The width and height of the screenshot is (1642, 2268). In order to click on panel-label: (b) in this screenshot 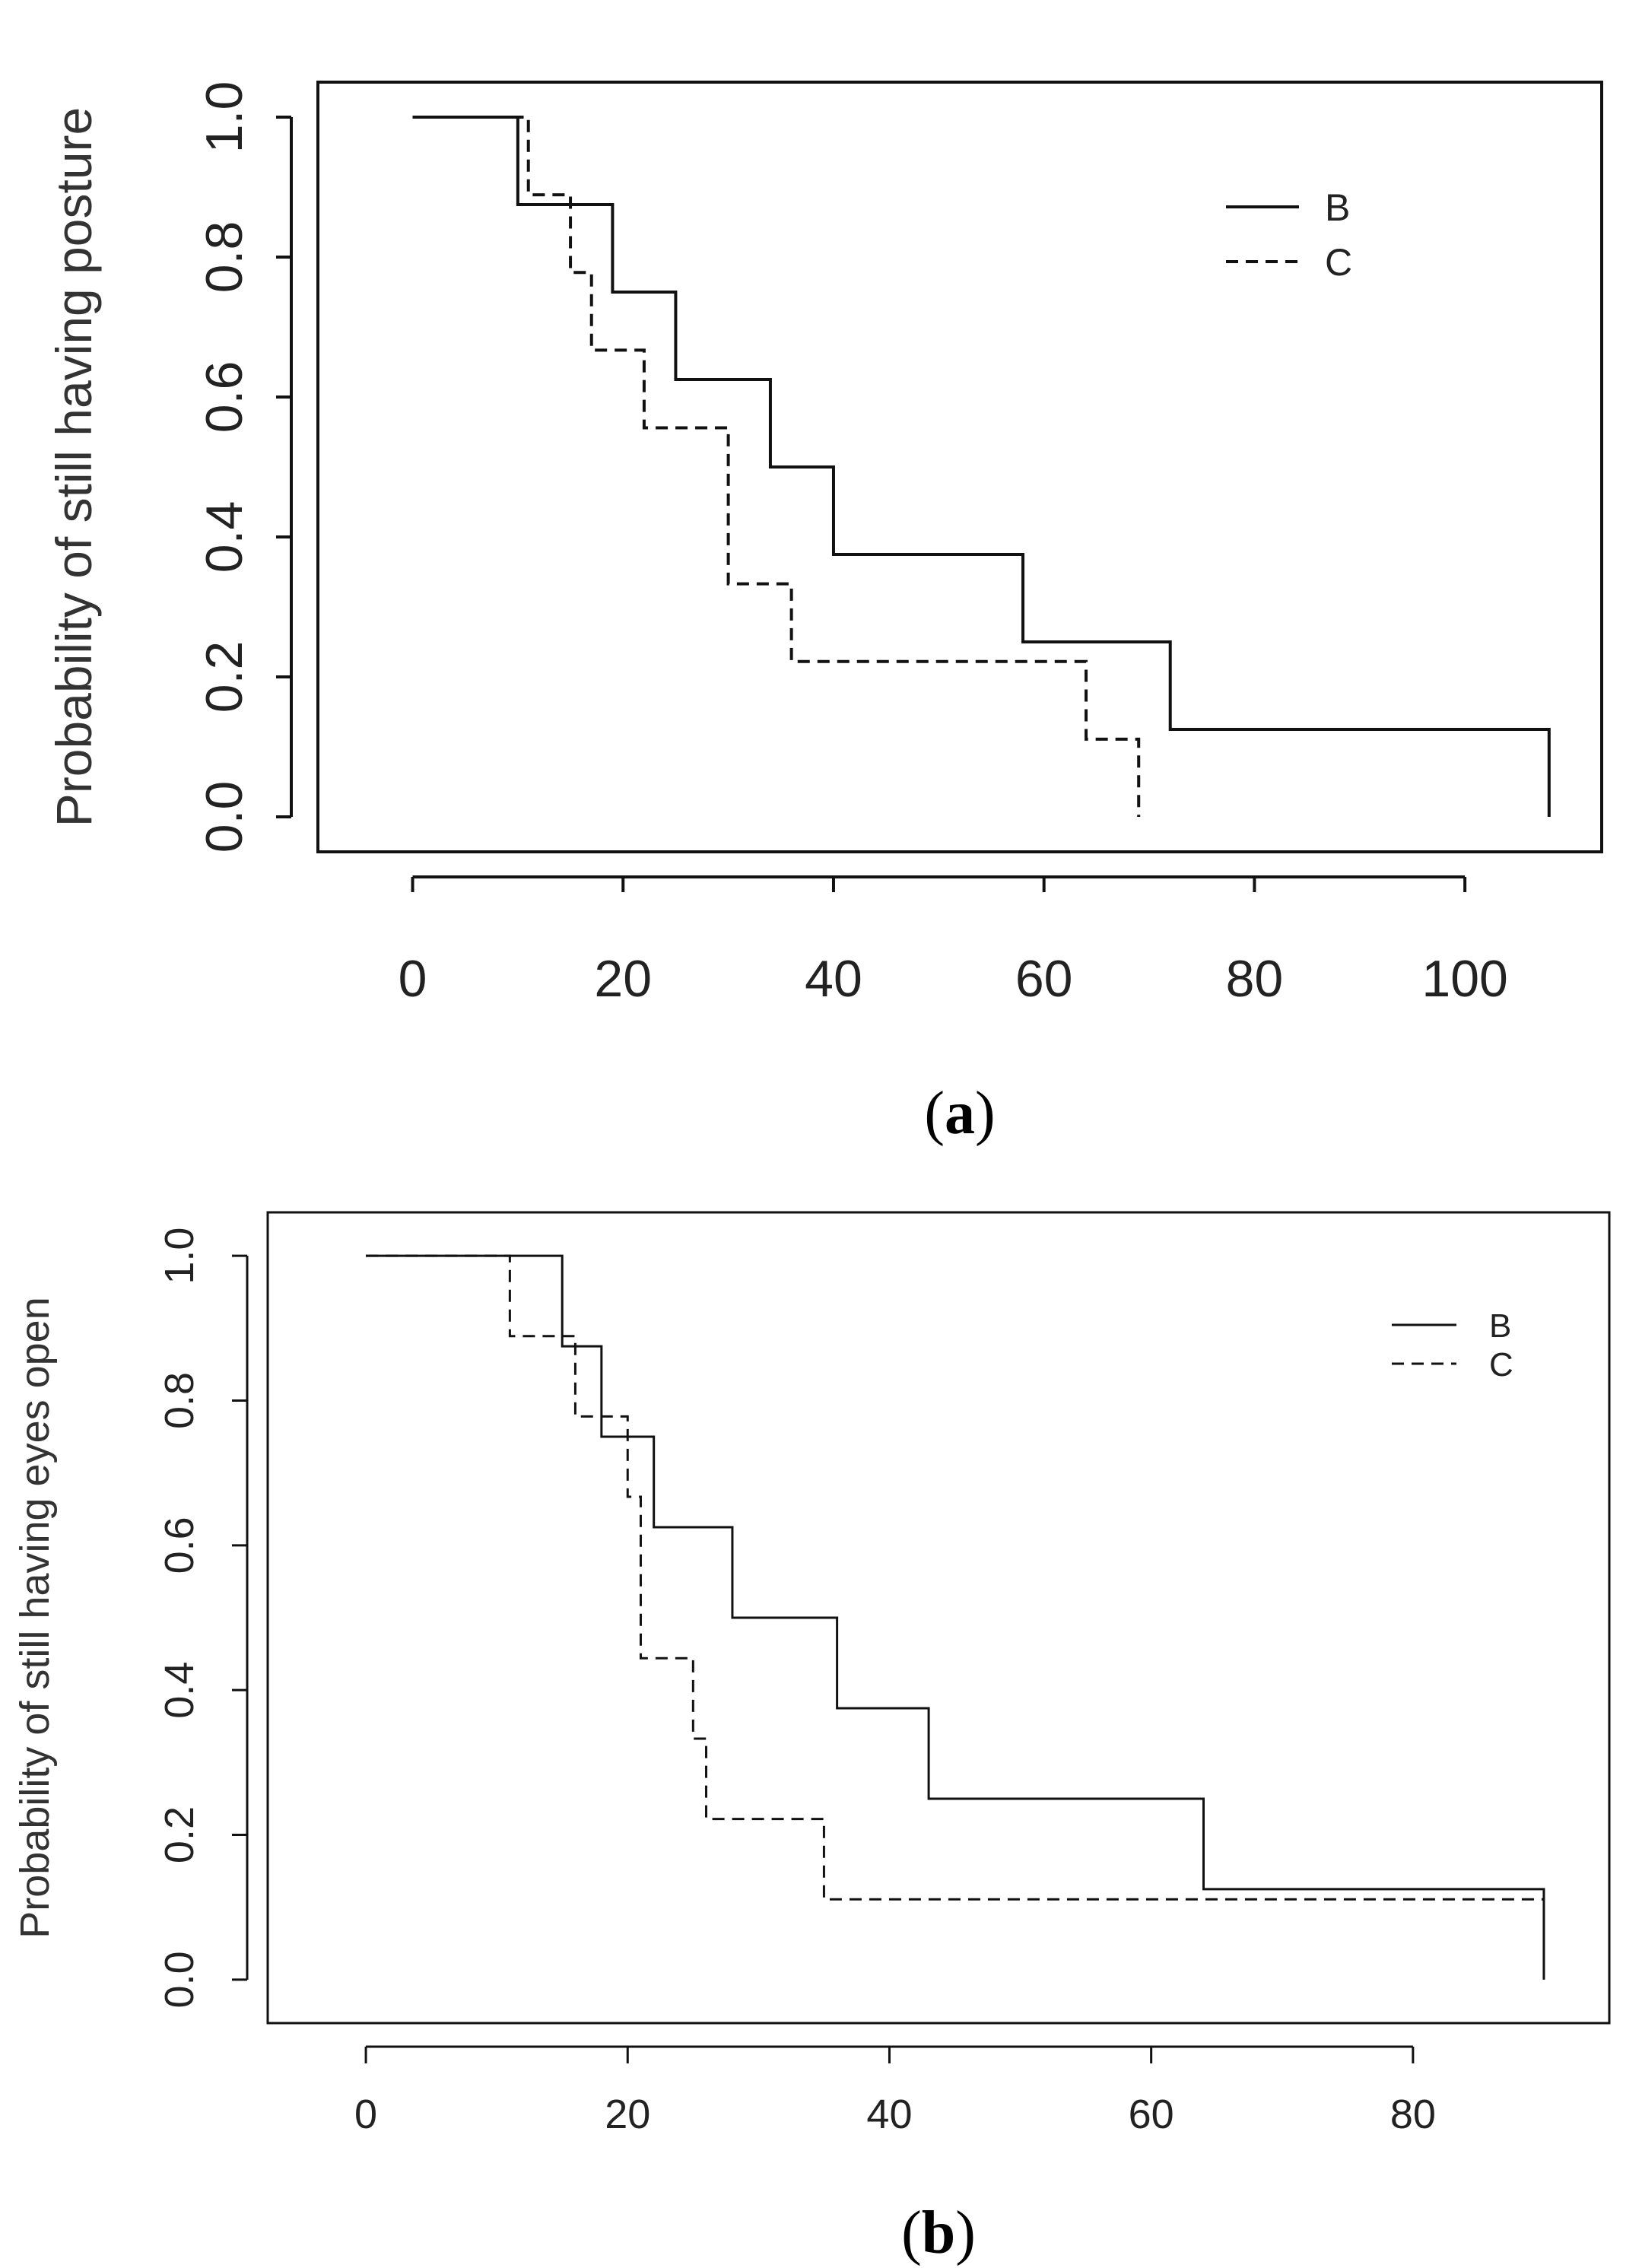, I will do `click(938, 2233)`.